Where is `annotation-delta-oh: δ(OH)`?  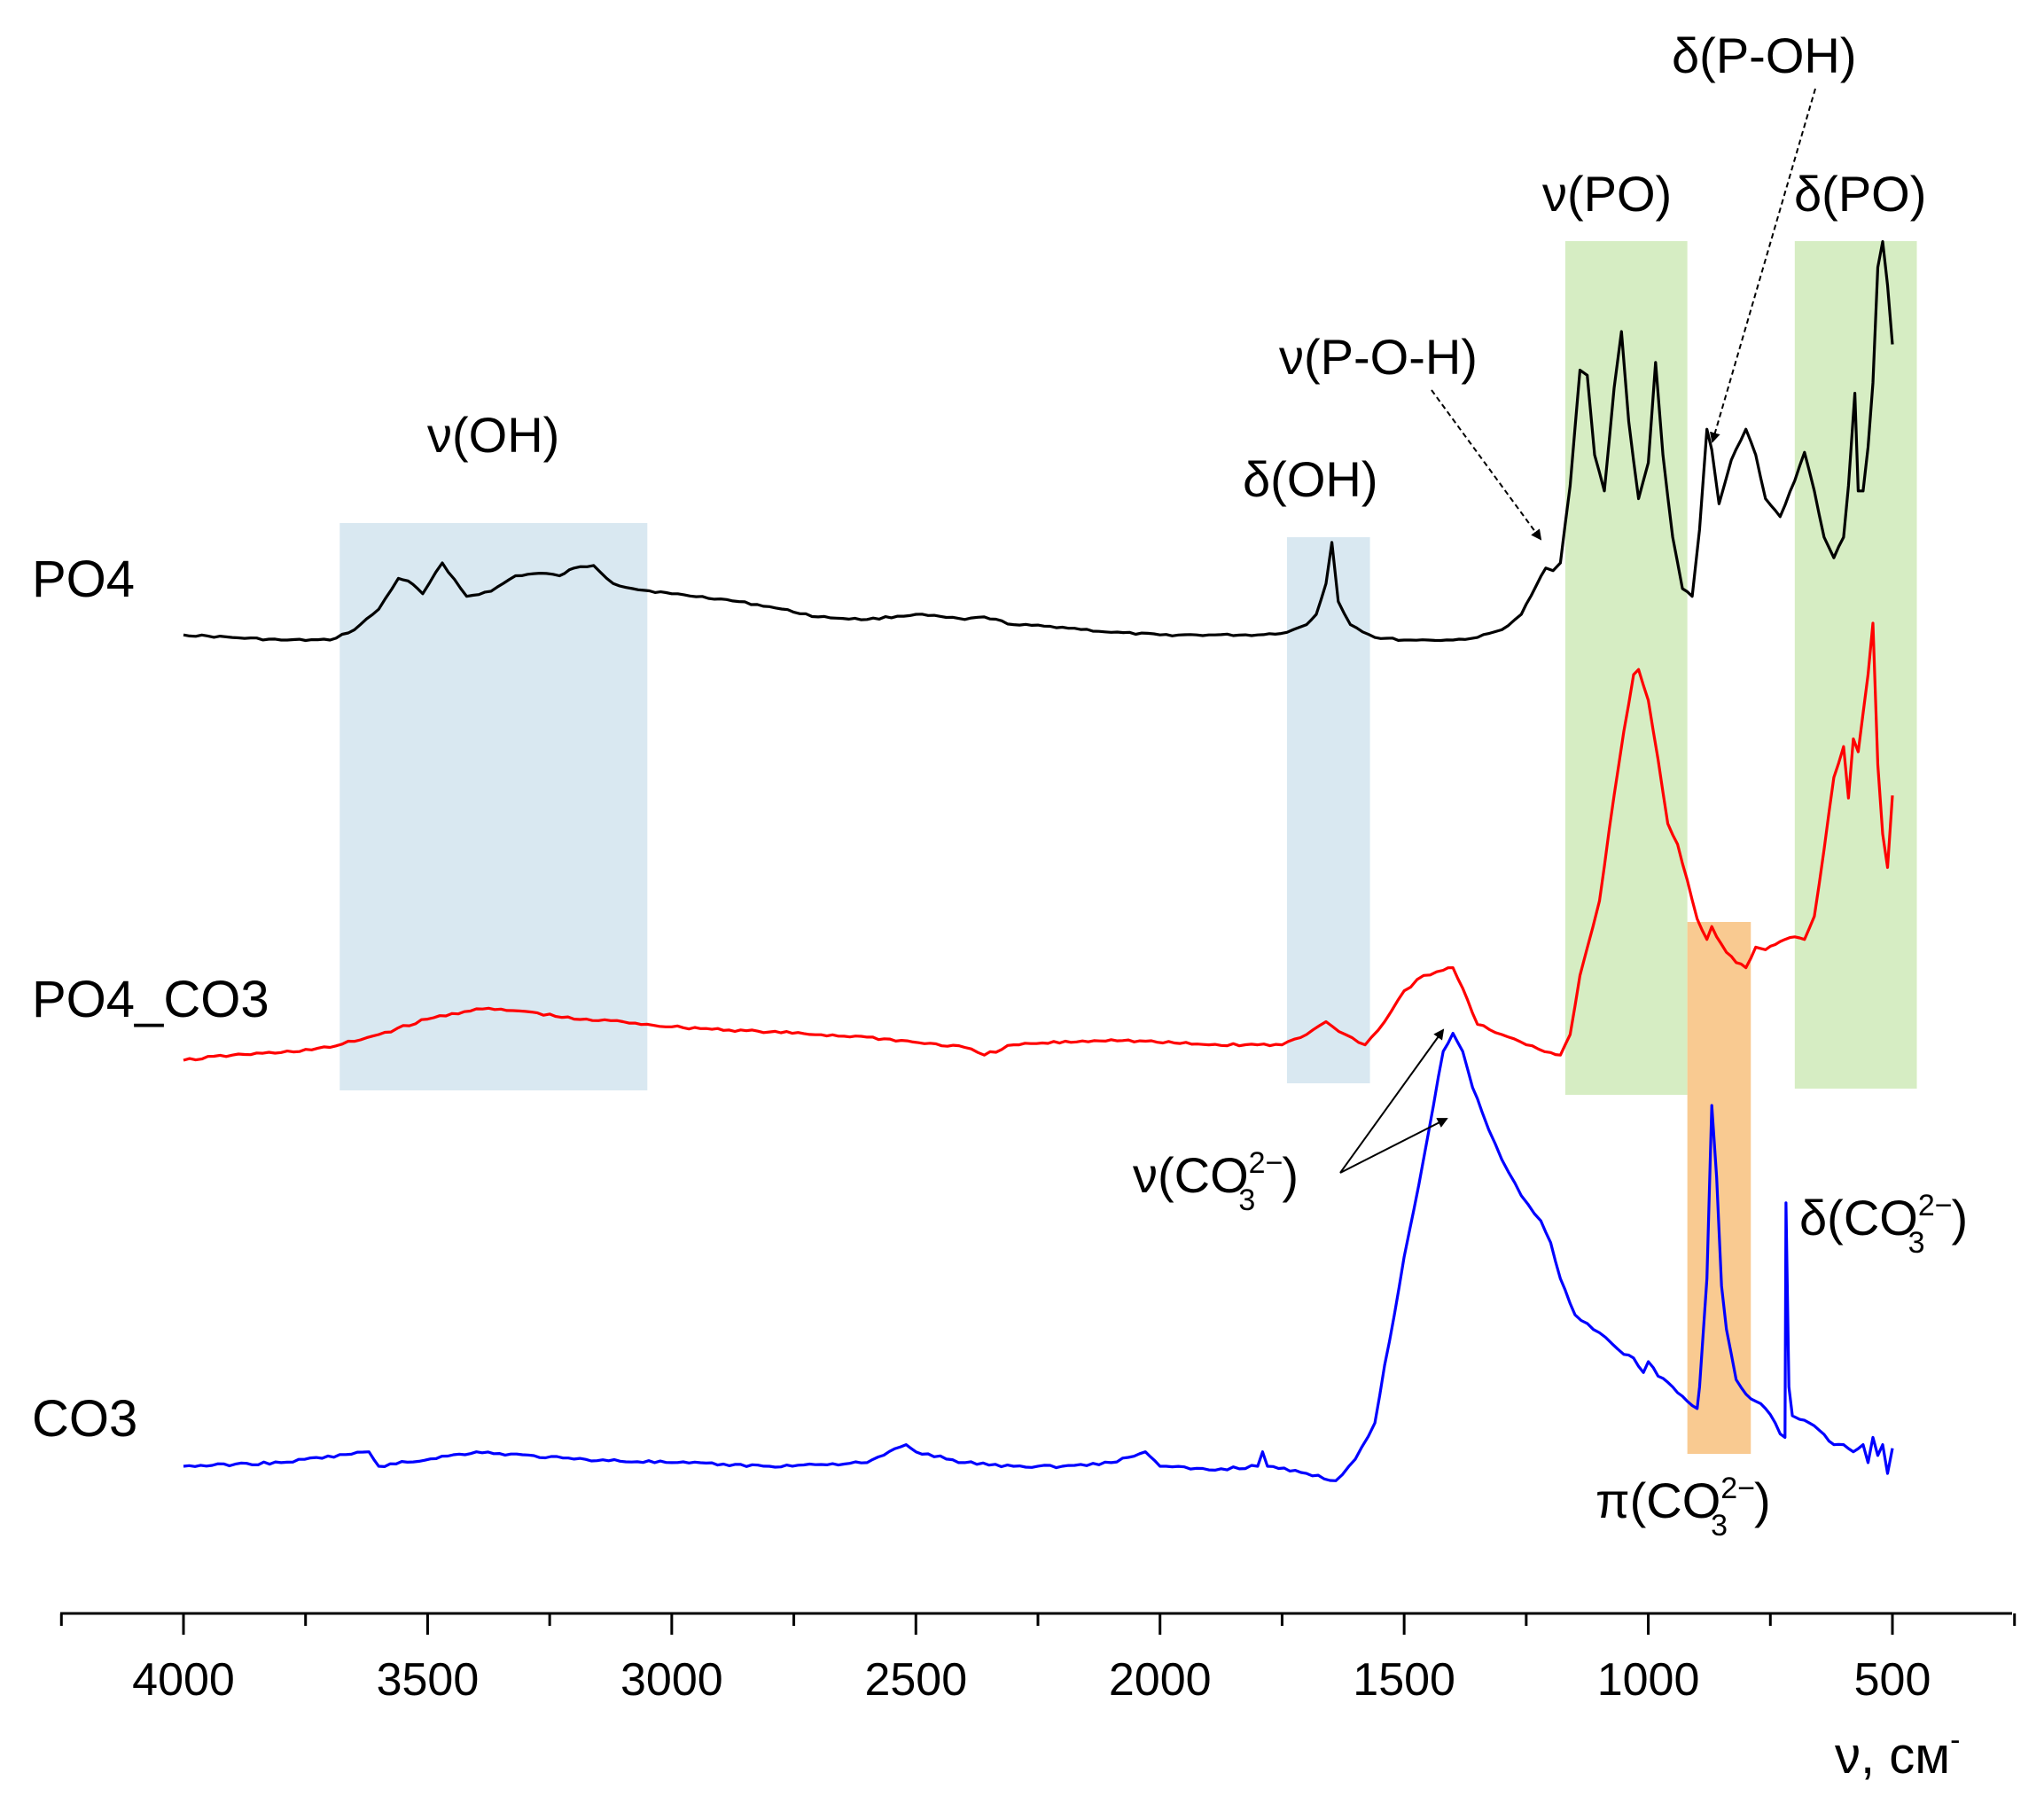 annotation-delta-oh: δ(OH) is located at coordinates (1310, 479).